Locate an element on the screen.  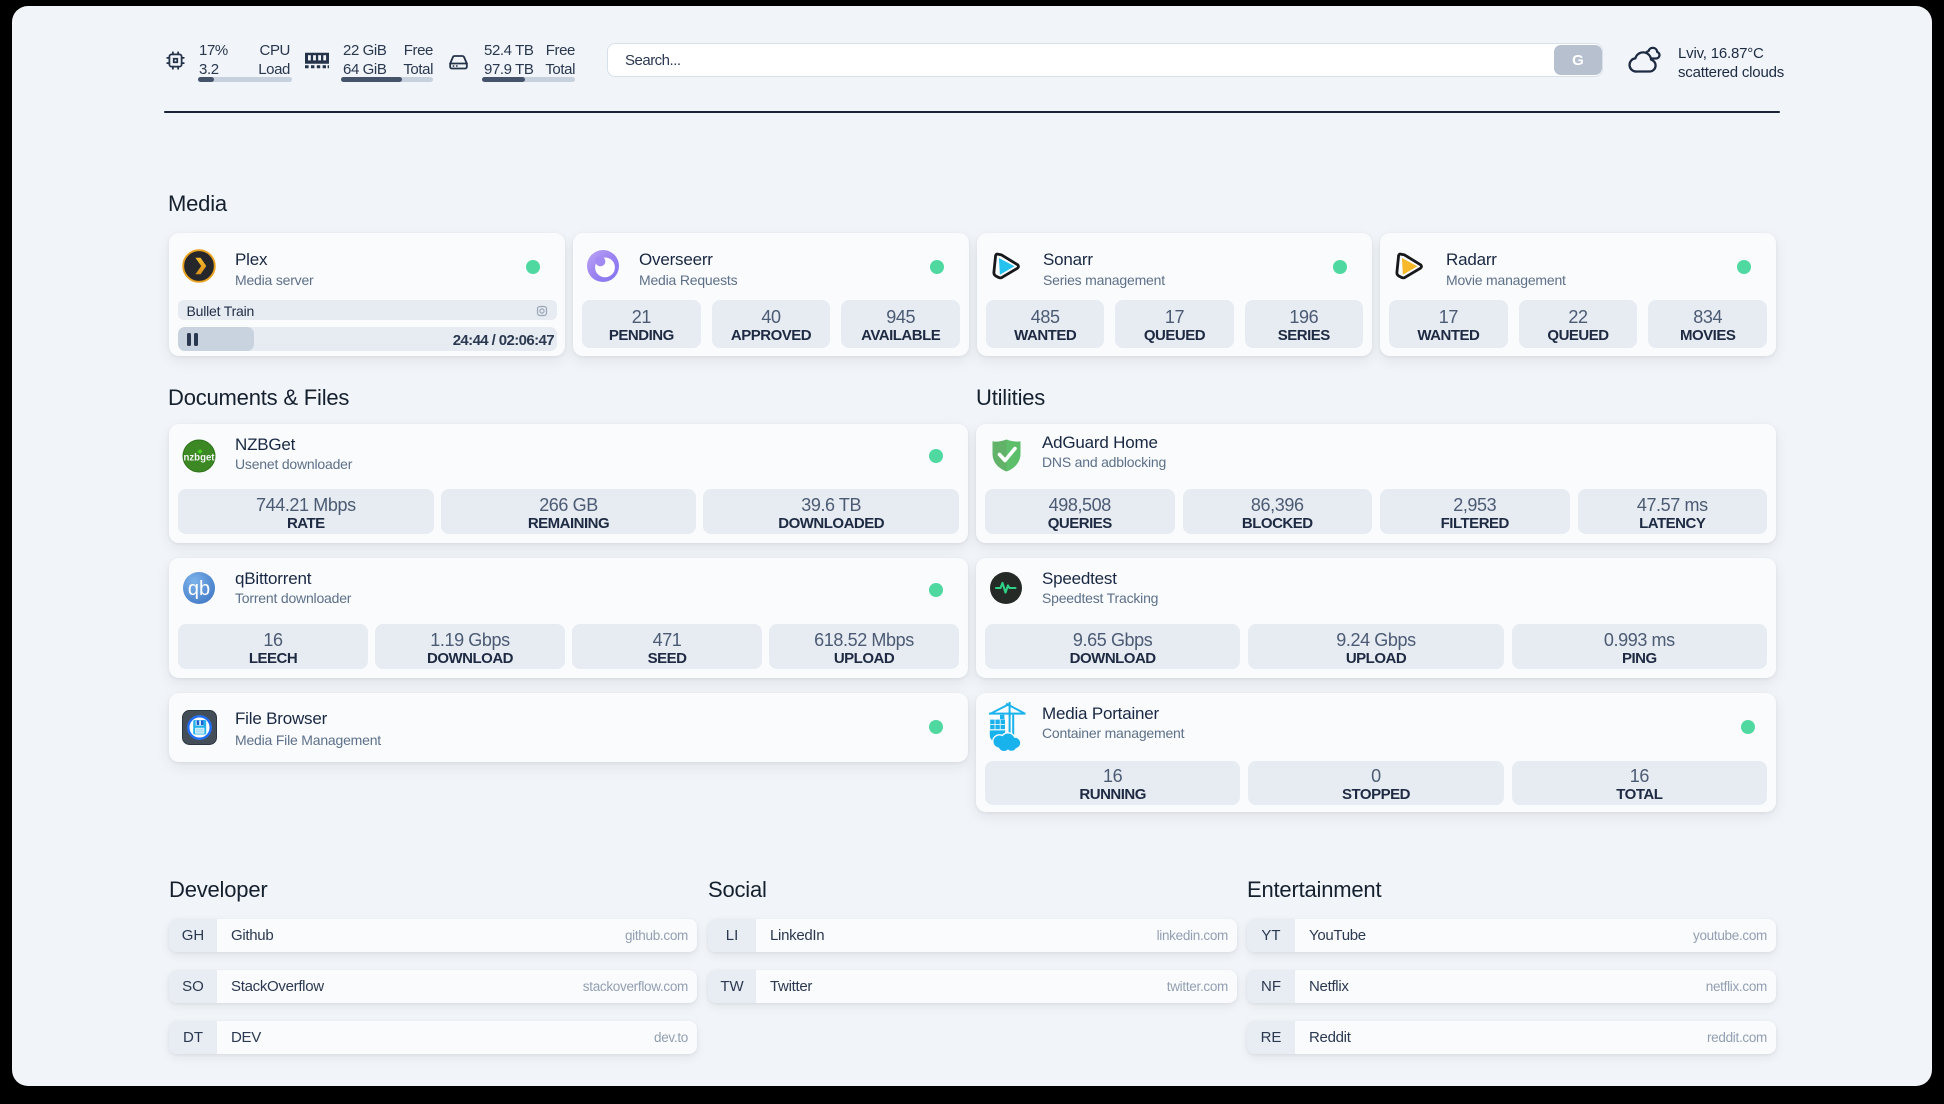
svg-text: qb is located at coordinates (199, 589).